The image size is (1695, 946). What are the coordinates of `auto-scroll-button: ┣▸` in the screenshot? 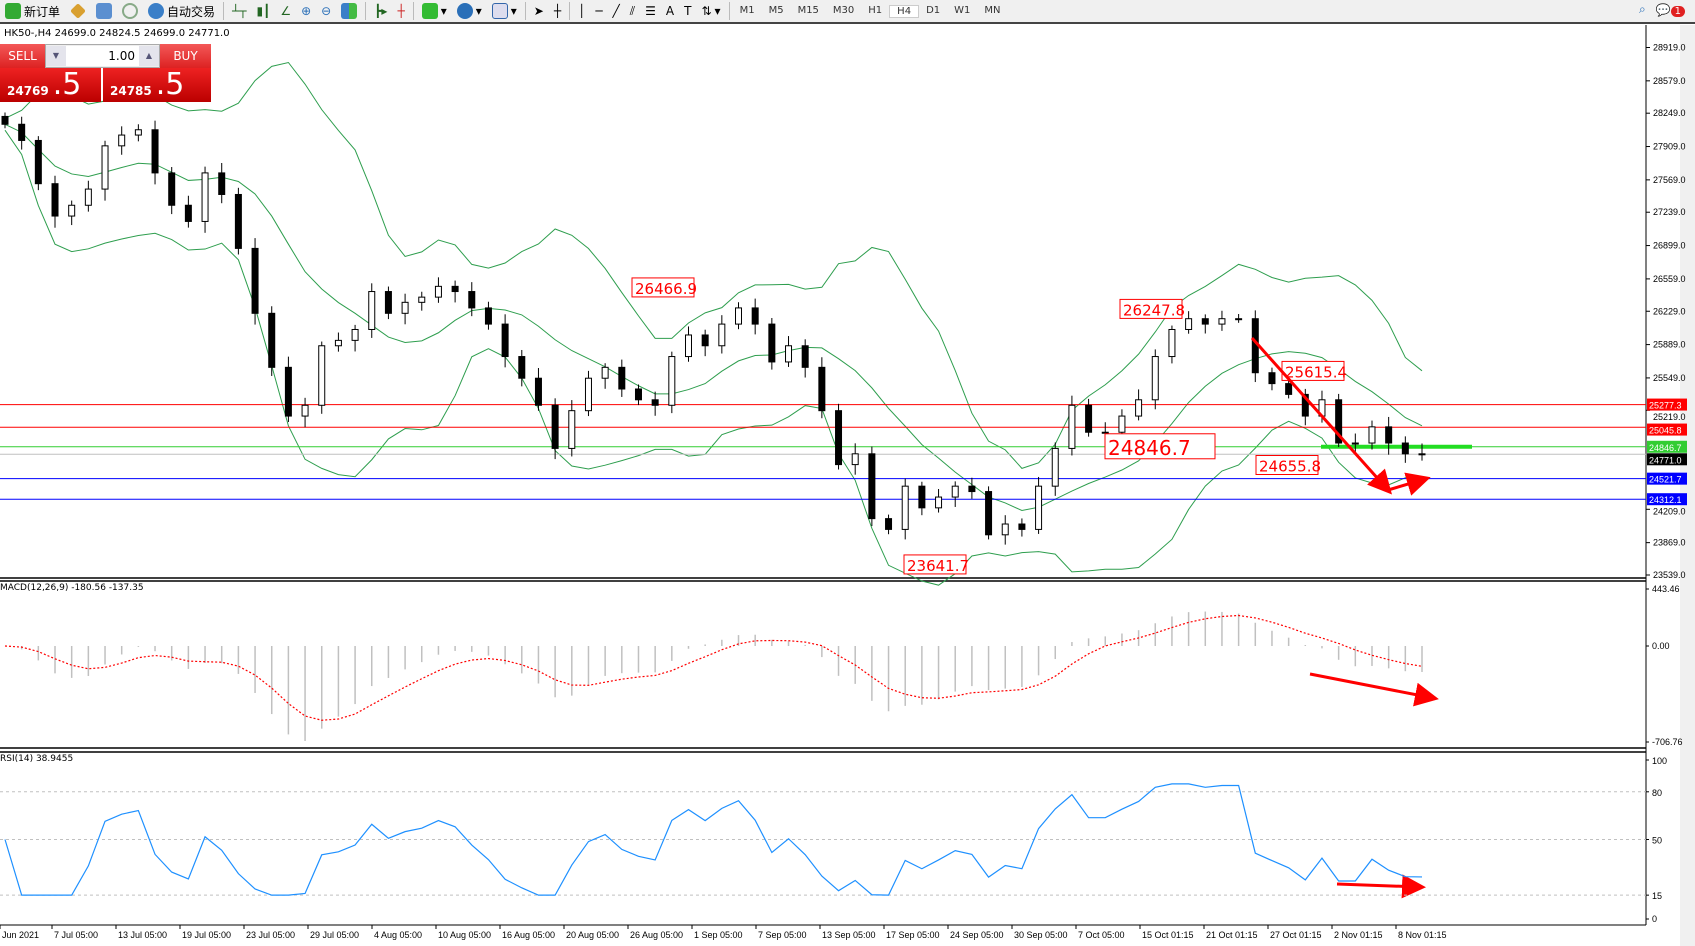 It's located at (380, 11).